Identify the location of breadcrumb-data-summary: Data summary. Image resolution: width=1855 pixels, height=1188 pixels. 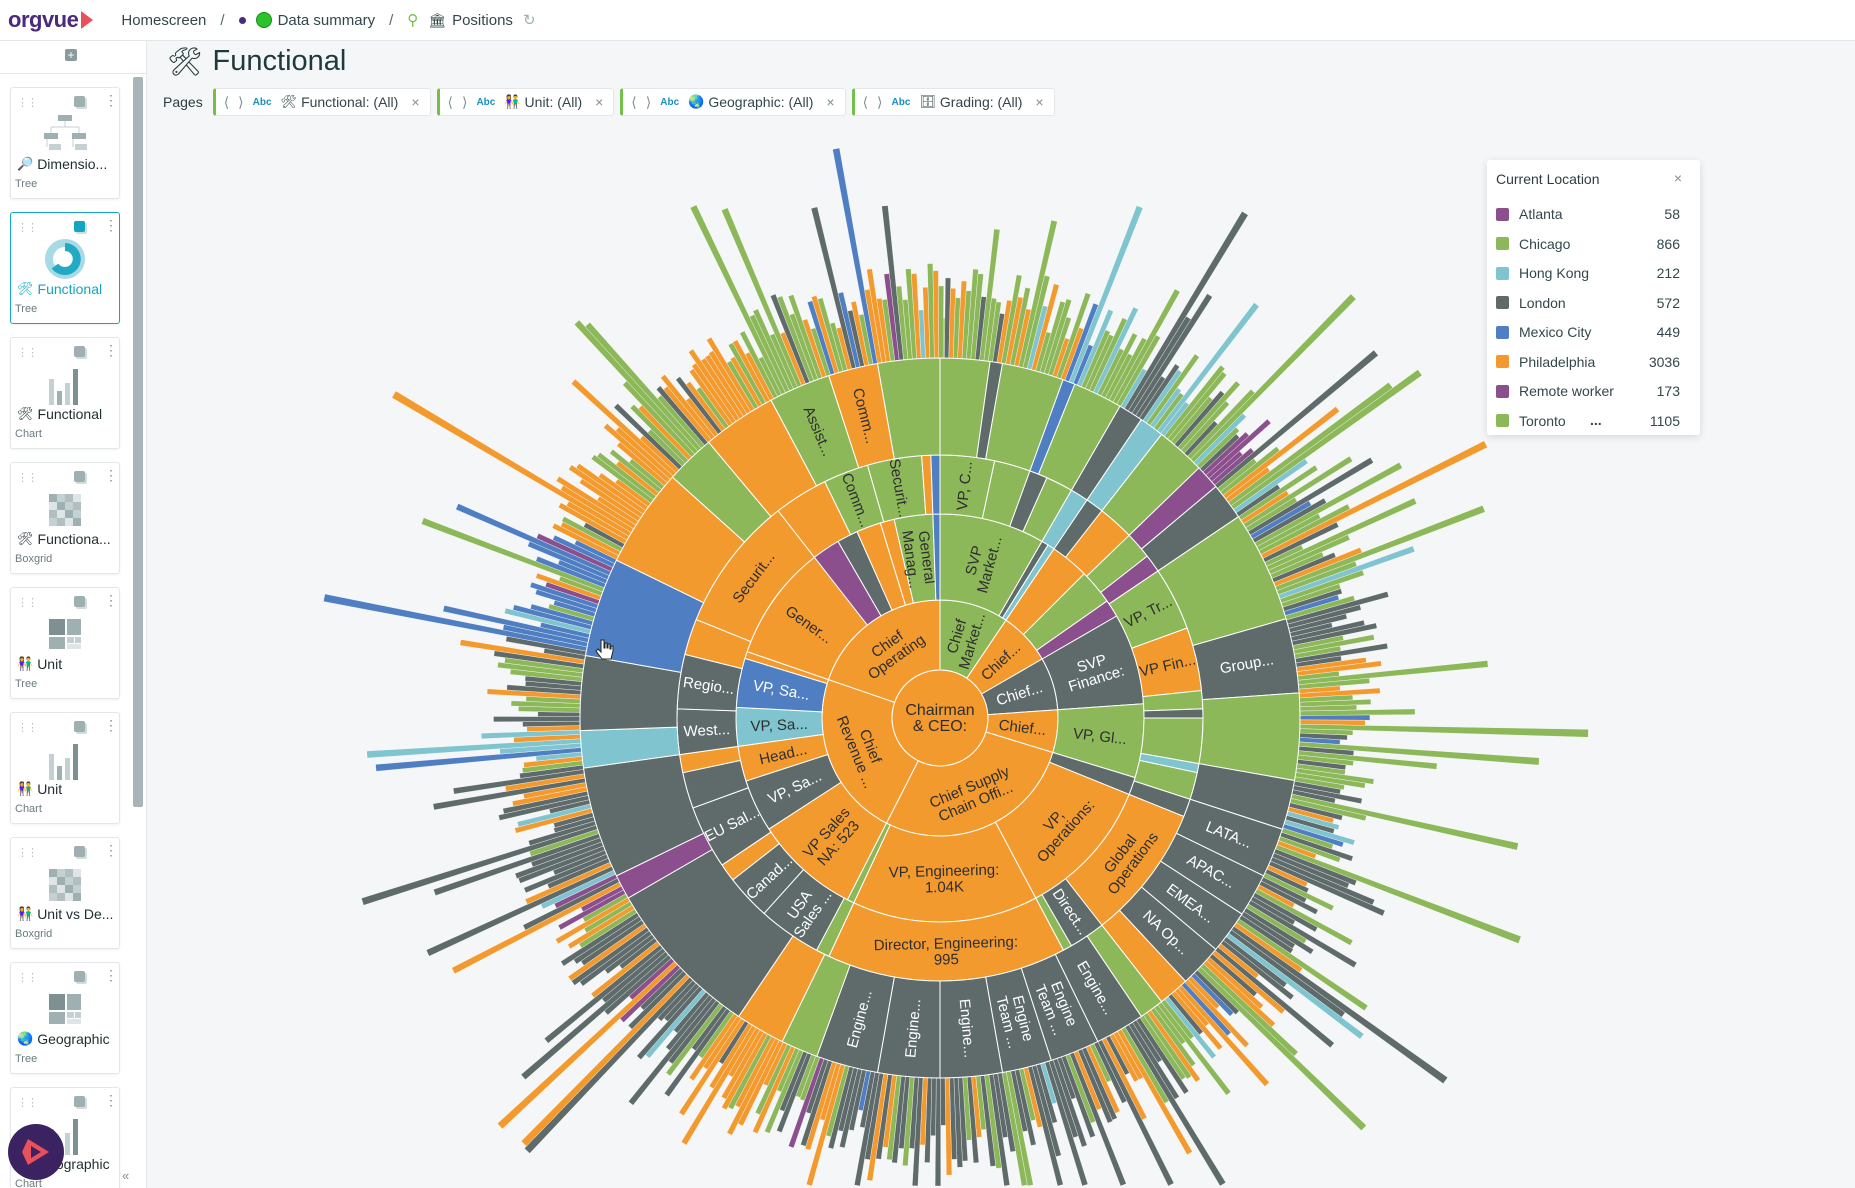
(326, 20).